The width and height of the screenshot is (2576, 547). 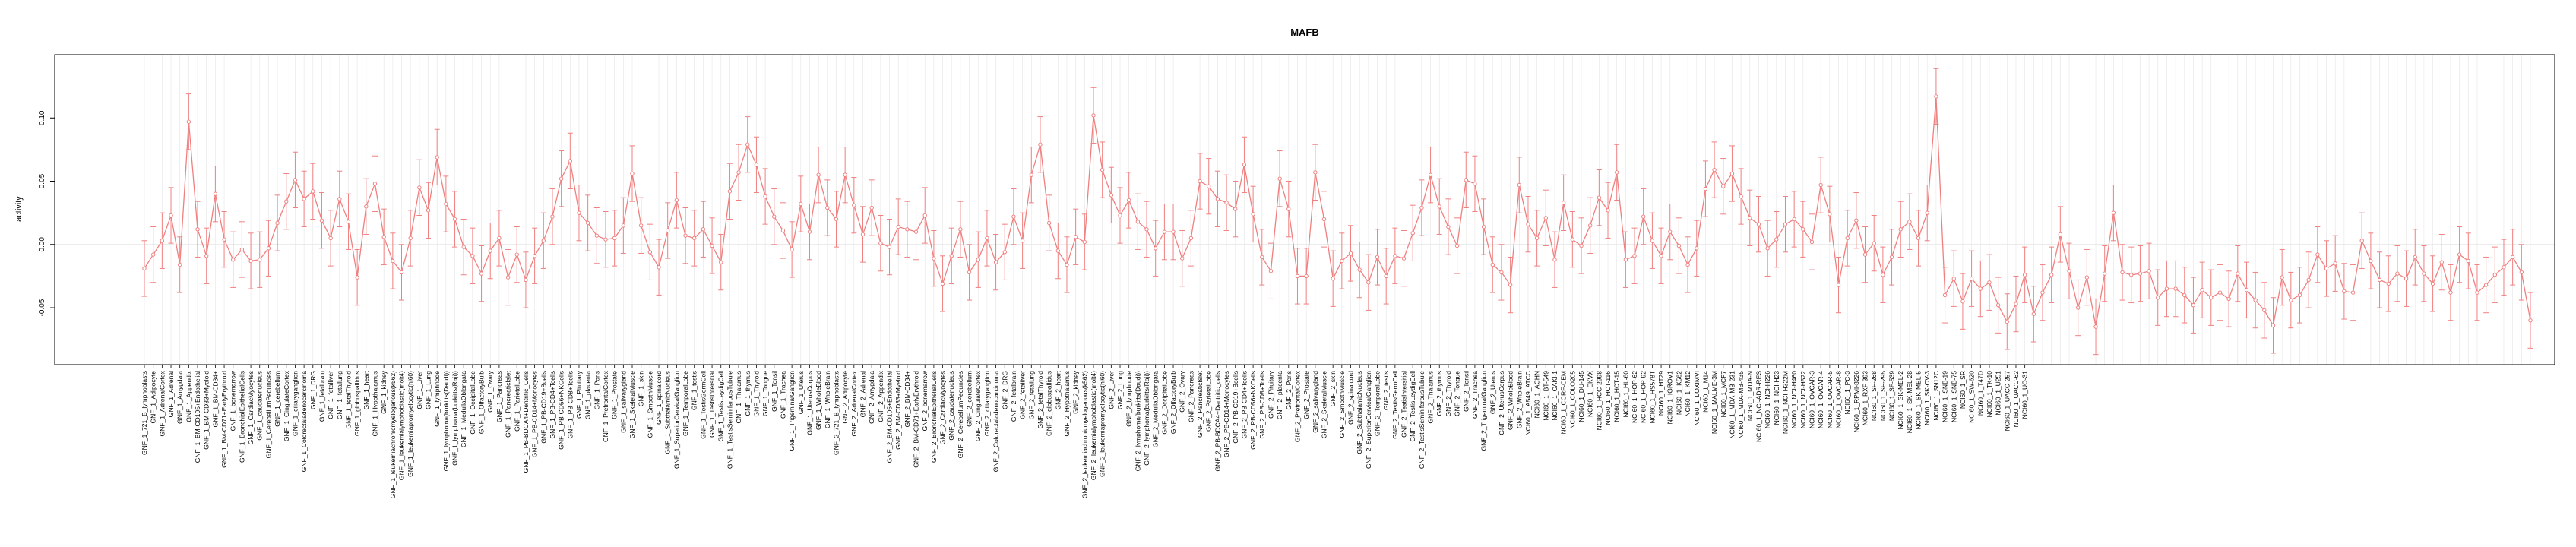 What do you see at coordinates (836, 413) in the screenshot?
I see `x-tick-label: GNF_2_721_B_lymphoblasts` at bounding box center [836, 413].